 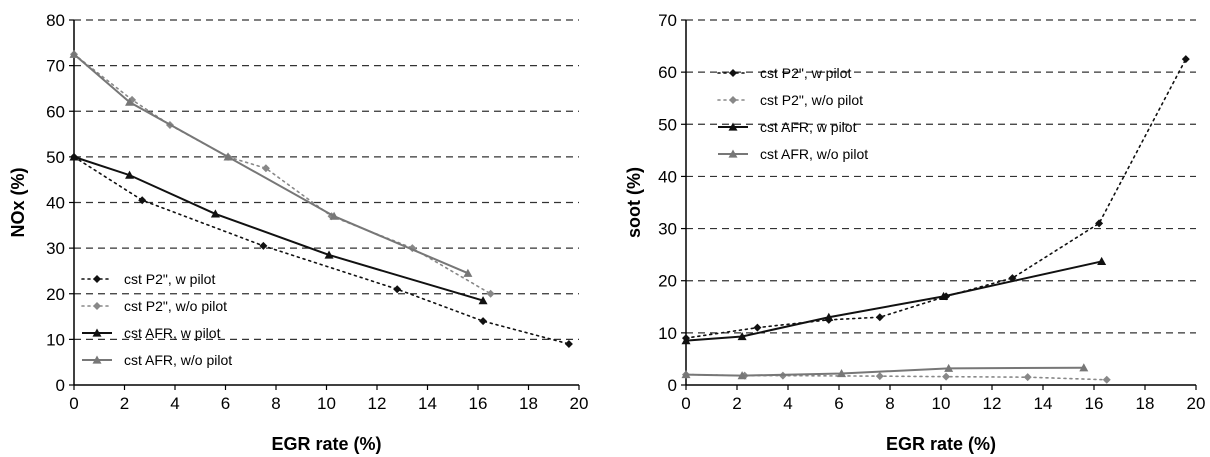 What do you see at coordinates (55, 20) in the screenshot?
I see `y-tick-label: 80` at bounding box center [55, 20].